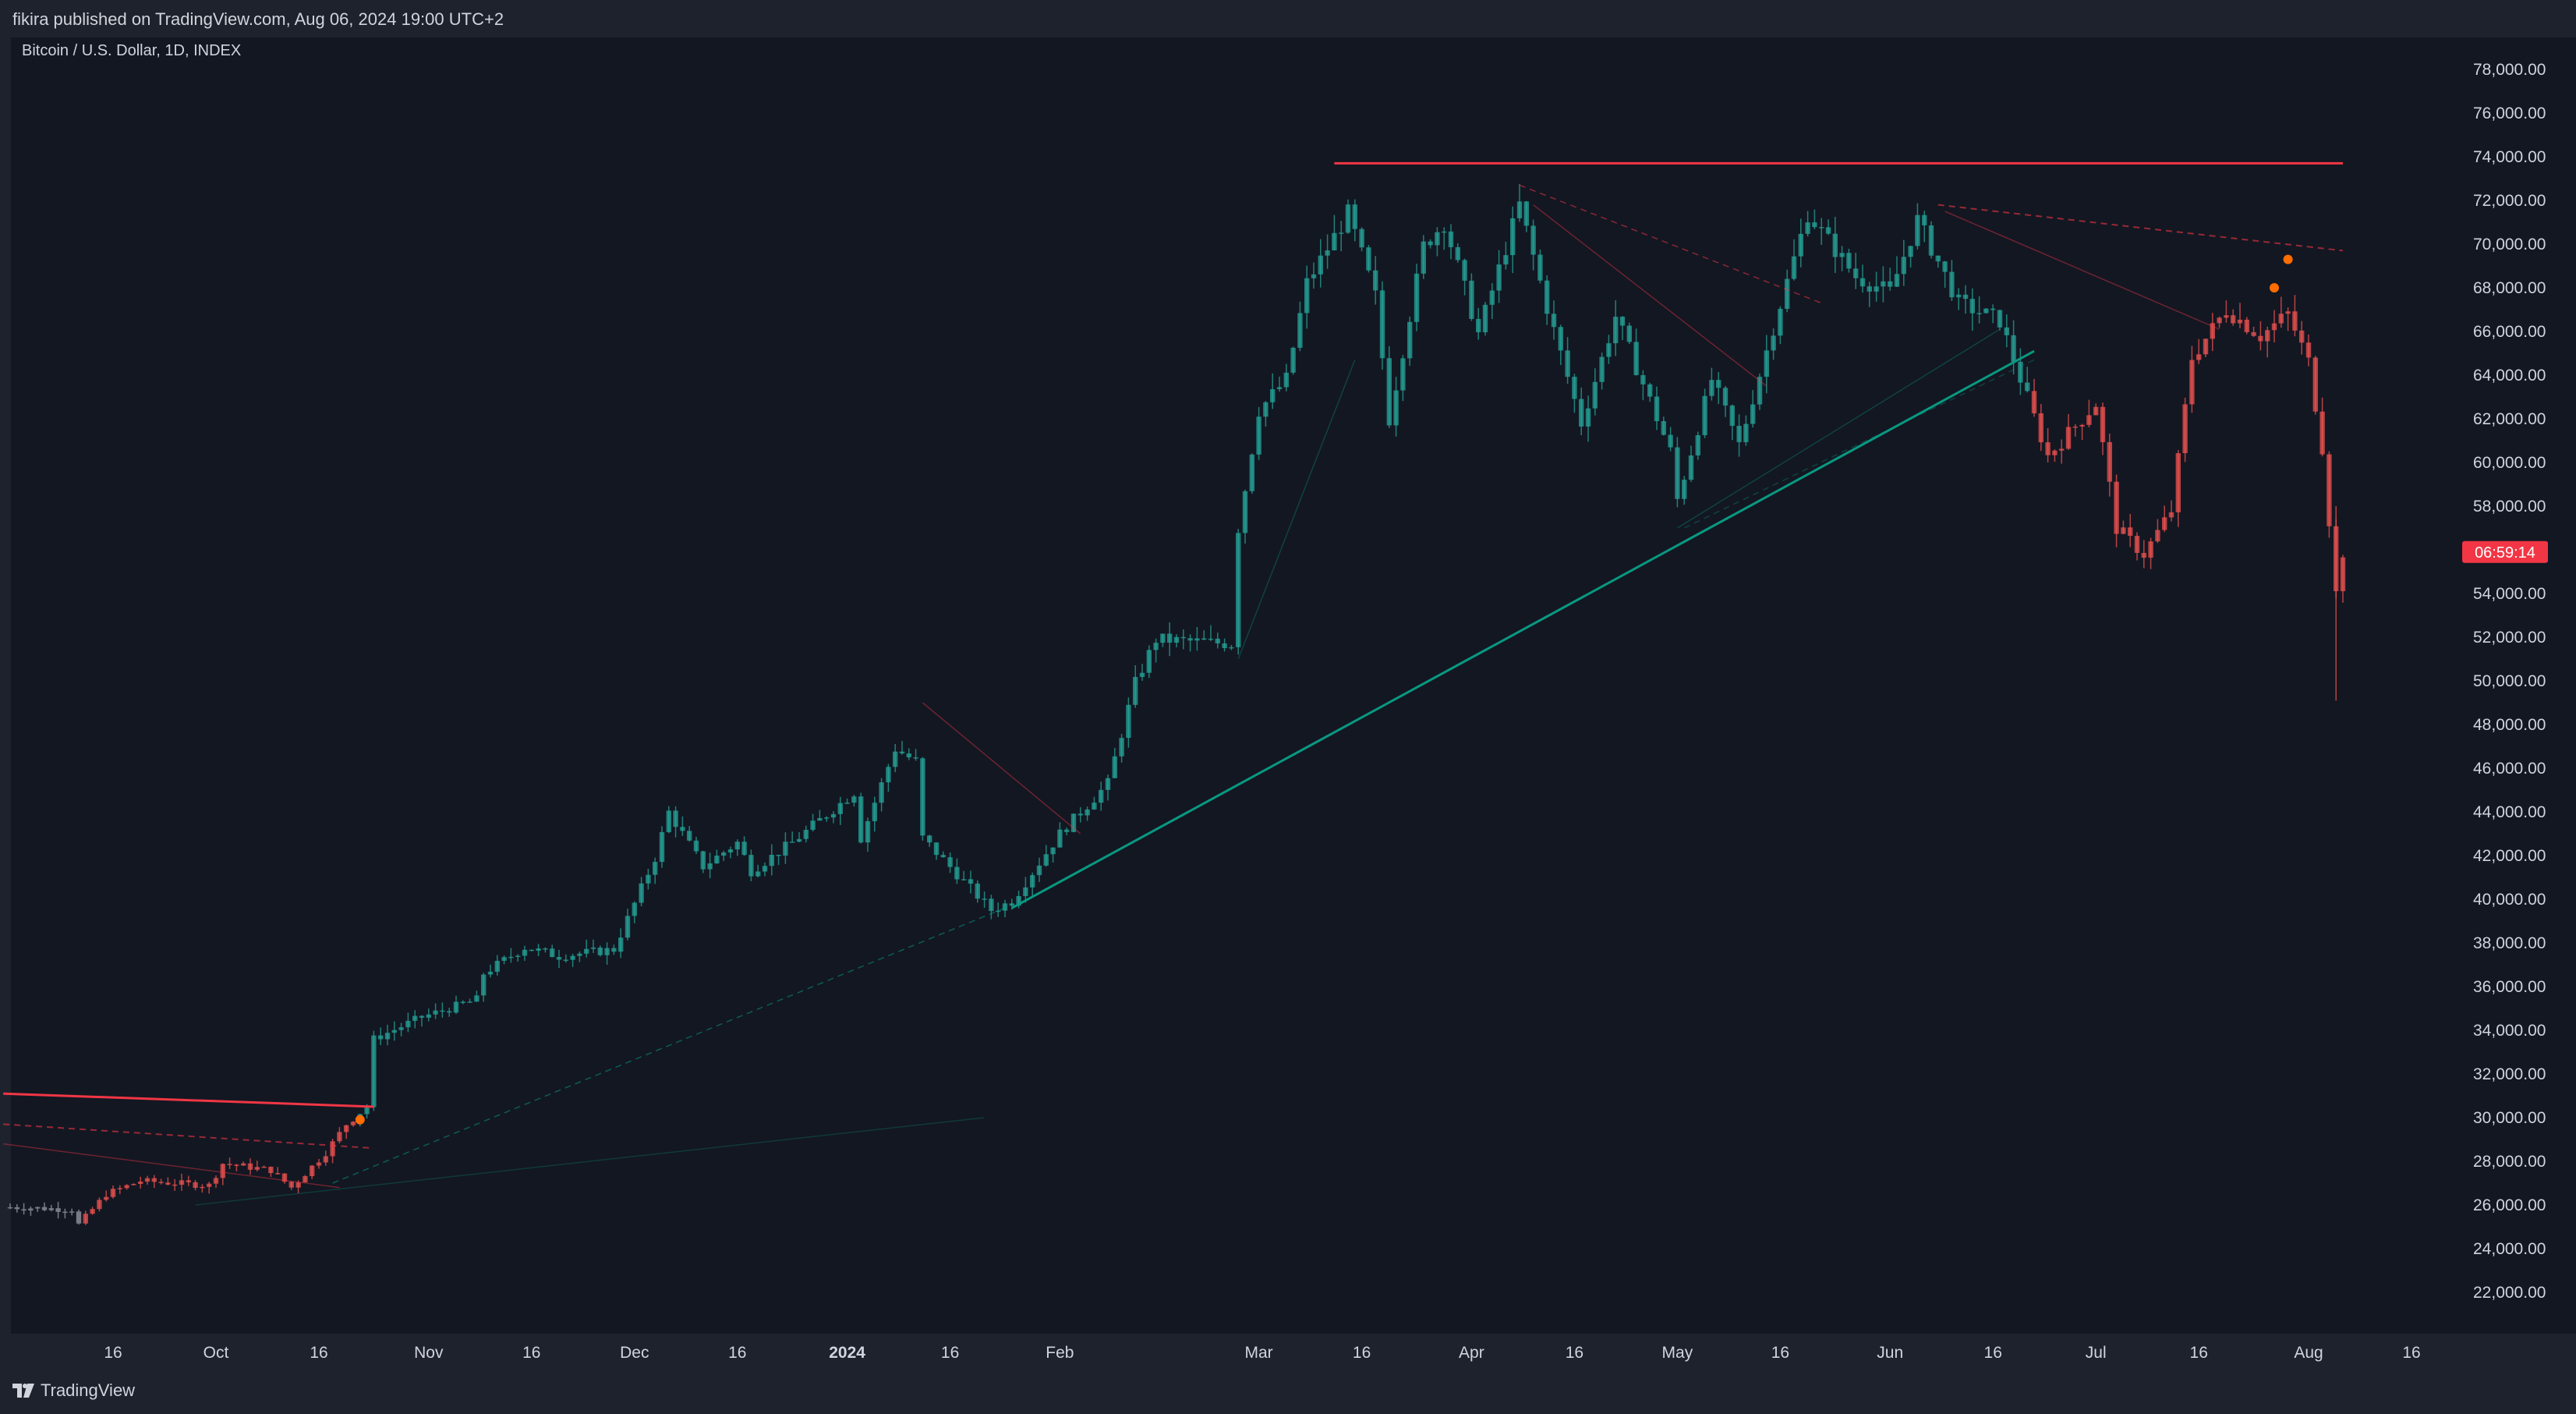 Image resolution: width=2576 pixels, height=1414 pixels. Describe the element at coordinates (2509, 725) in the screenshot. I see `y-tick-label: 48,000.00` at that location.